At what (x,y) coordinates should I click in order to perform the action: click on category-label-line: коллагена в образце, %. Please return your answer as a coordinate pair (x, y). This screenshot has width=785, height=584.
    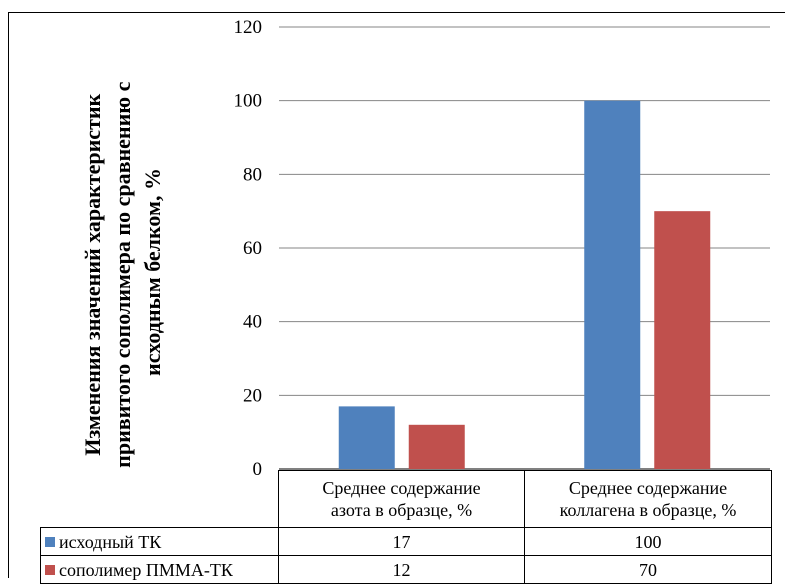
    Looking at the image, I should click on (648, 510).